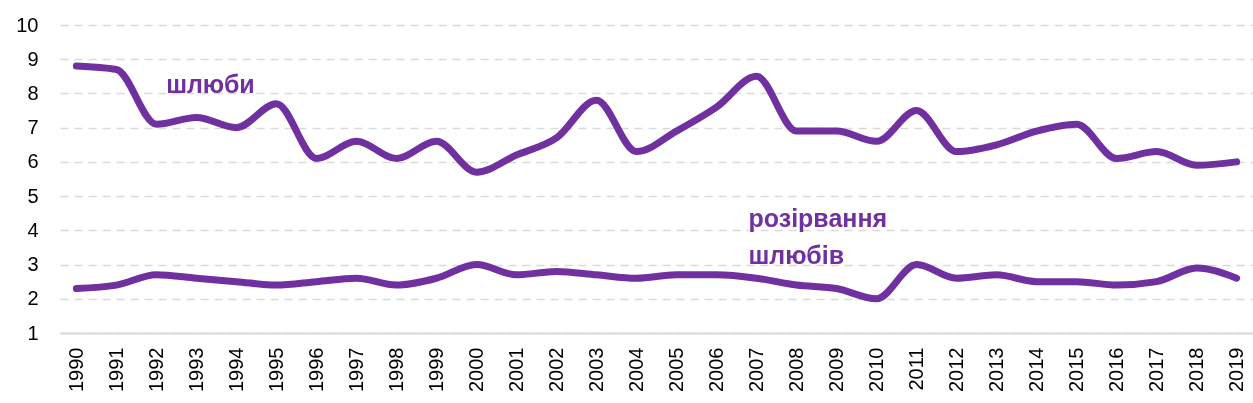 The height and width of the screenshot is (403, 1253). Describe the element at coordinates (555, 369) in the screenshot. I see `x-tick-label: 2002` at that location.